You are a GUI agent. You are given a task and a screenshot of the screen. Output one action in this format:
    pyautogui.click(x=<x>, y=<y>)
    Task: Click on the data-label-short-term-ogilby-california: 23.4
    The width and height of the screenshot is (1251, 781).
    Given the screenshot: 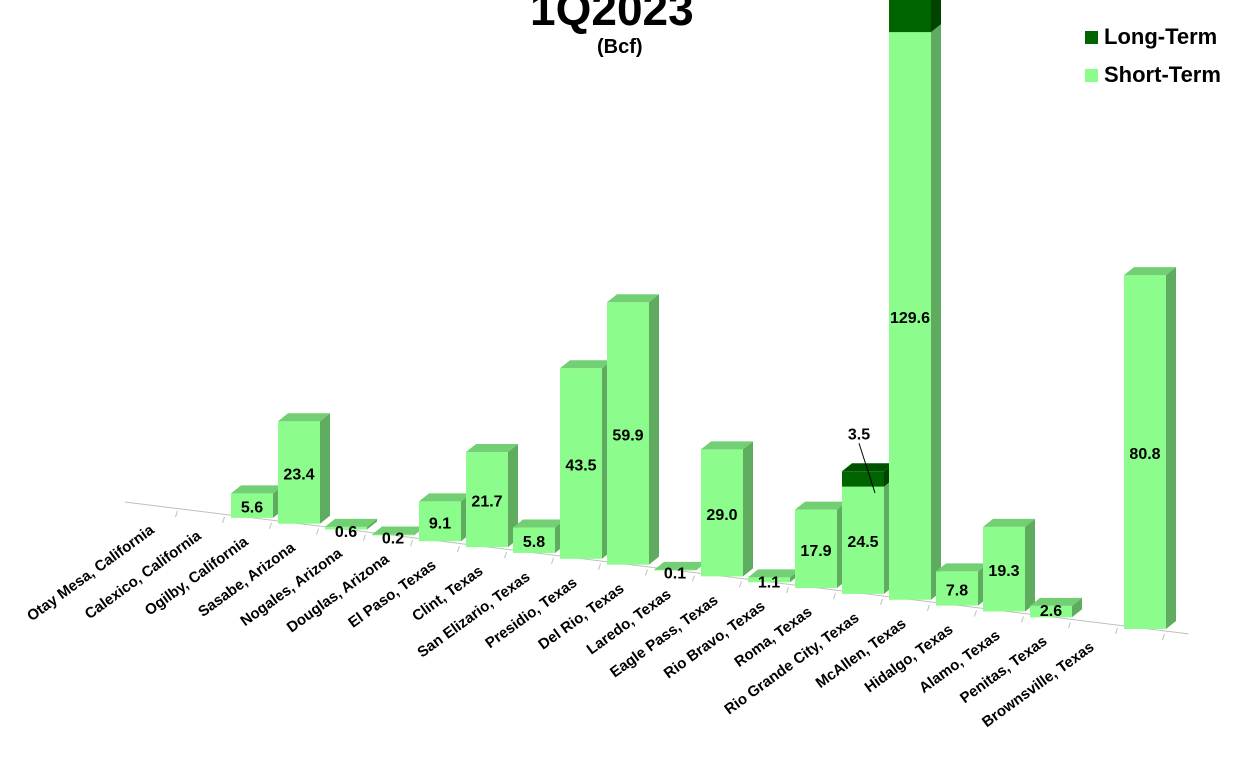 What is the action you would take?
    pyautogui.click(x=298, y=474)
    